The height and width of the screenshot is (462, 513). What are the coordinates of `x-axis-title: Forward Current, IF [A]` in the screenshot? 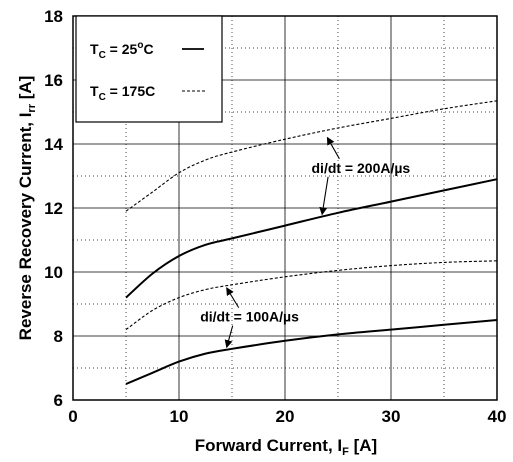 It's located at (286, 447).